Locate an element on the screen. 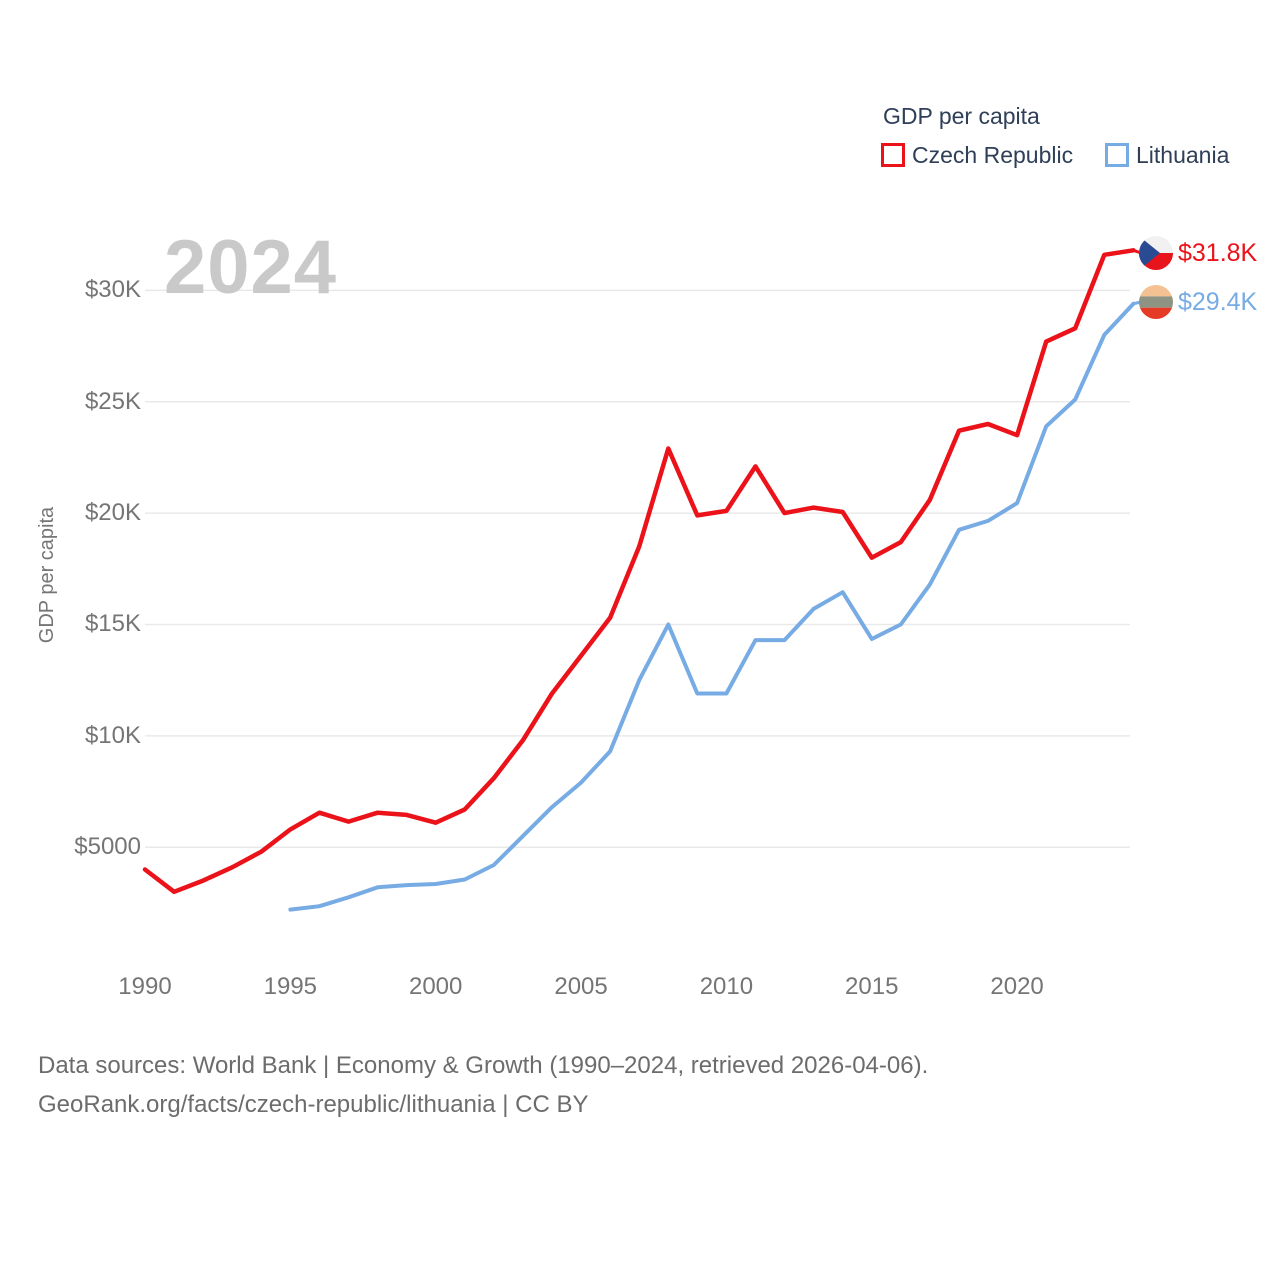 The height and width of the screenshot is (1280, 1280). legend-title: GDP per capita is located at coordinates (961, 116).